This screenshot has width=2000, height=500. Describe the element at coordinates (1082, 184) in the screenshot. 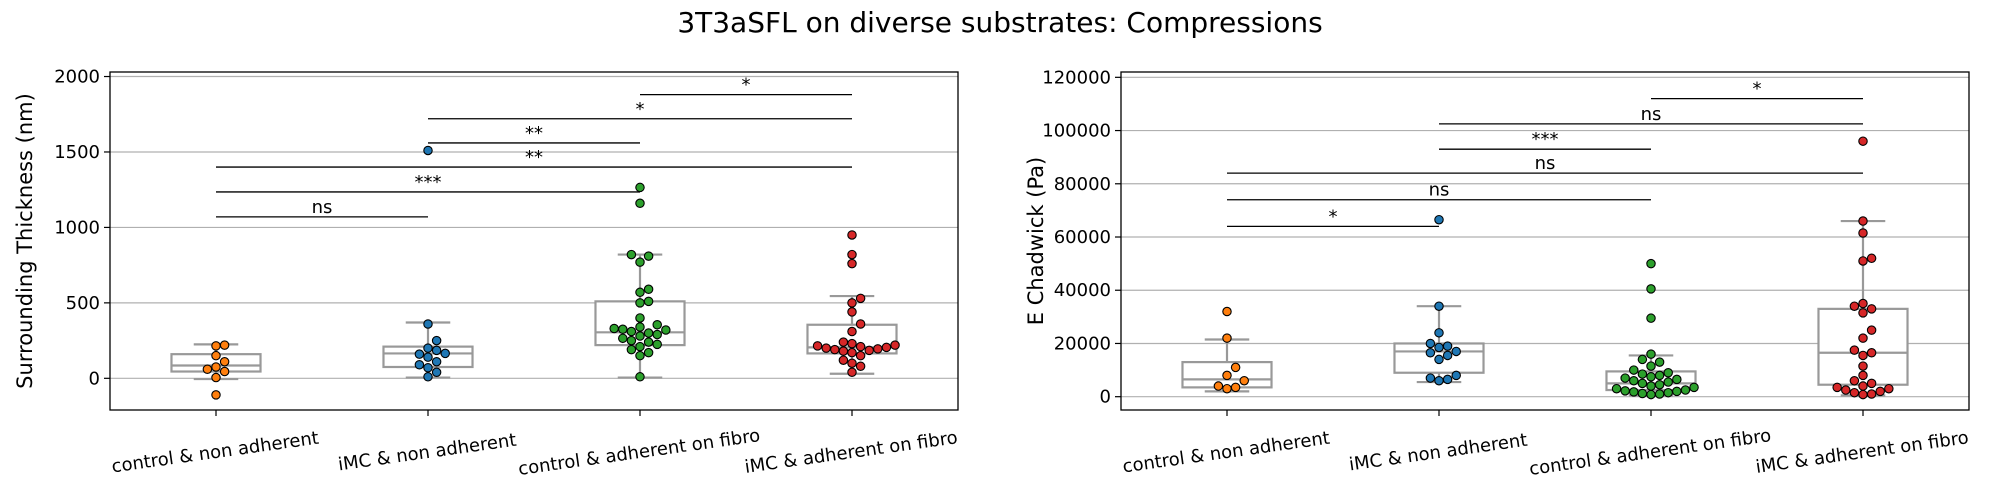

I see `ytick-label-80000: 80000` at that location.